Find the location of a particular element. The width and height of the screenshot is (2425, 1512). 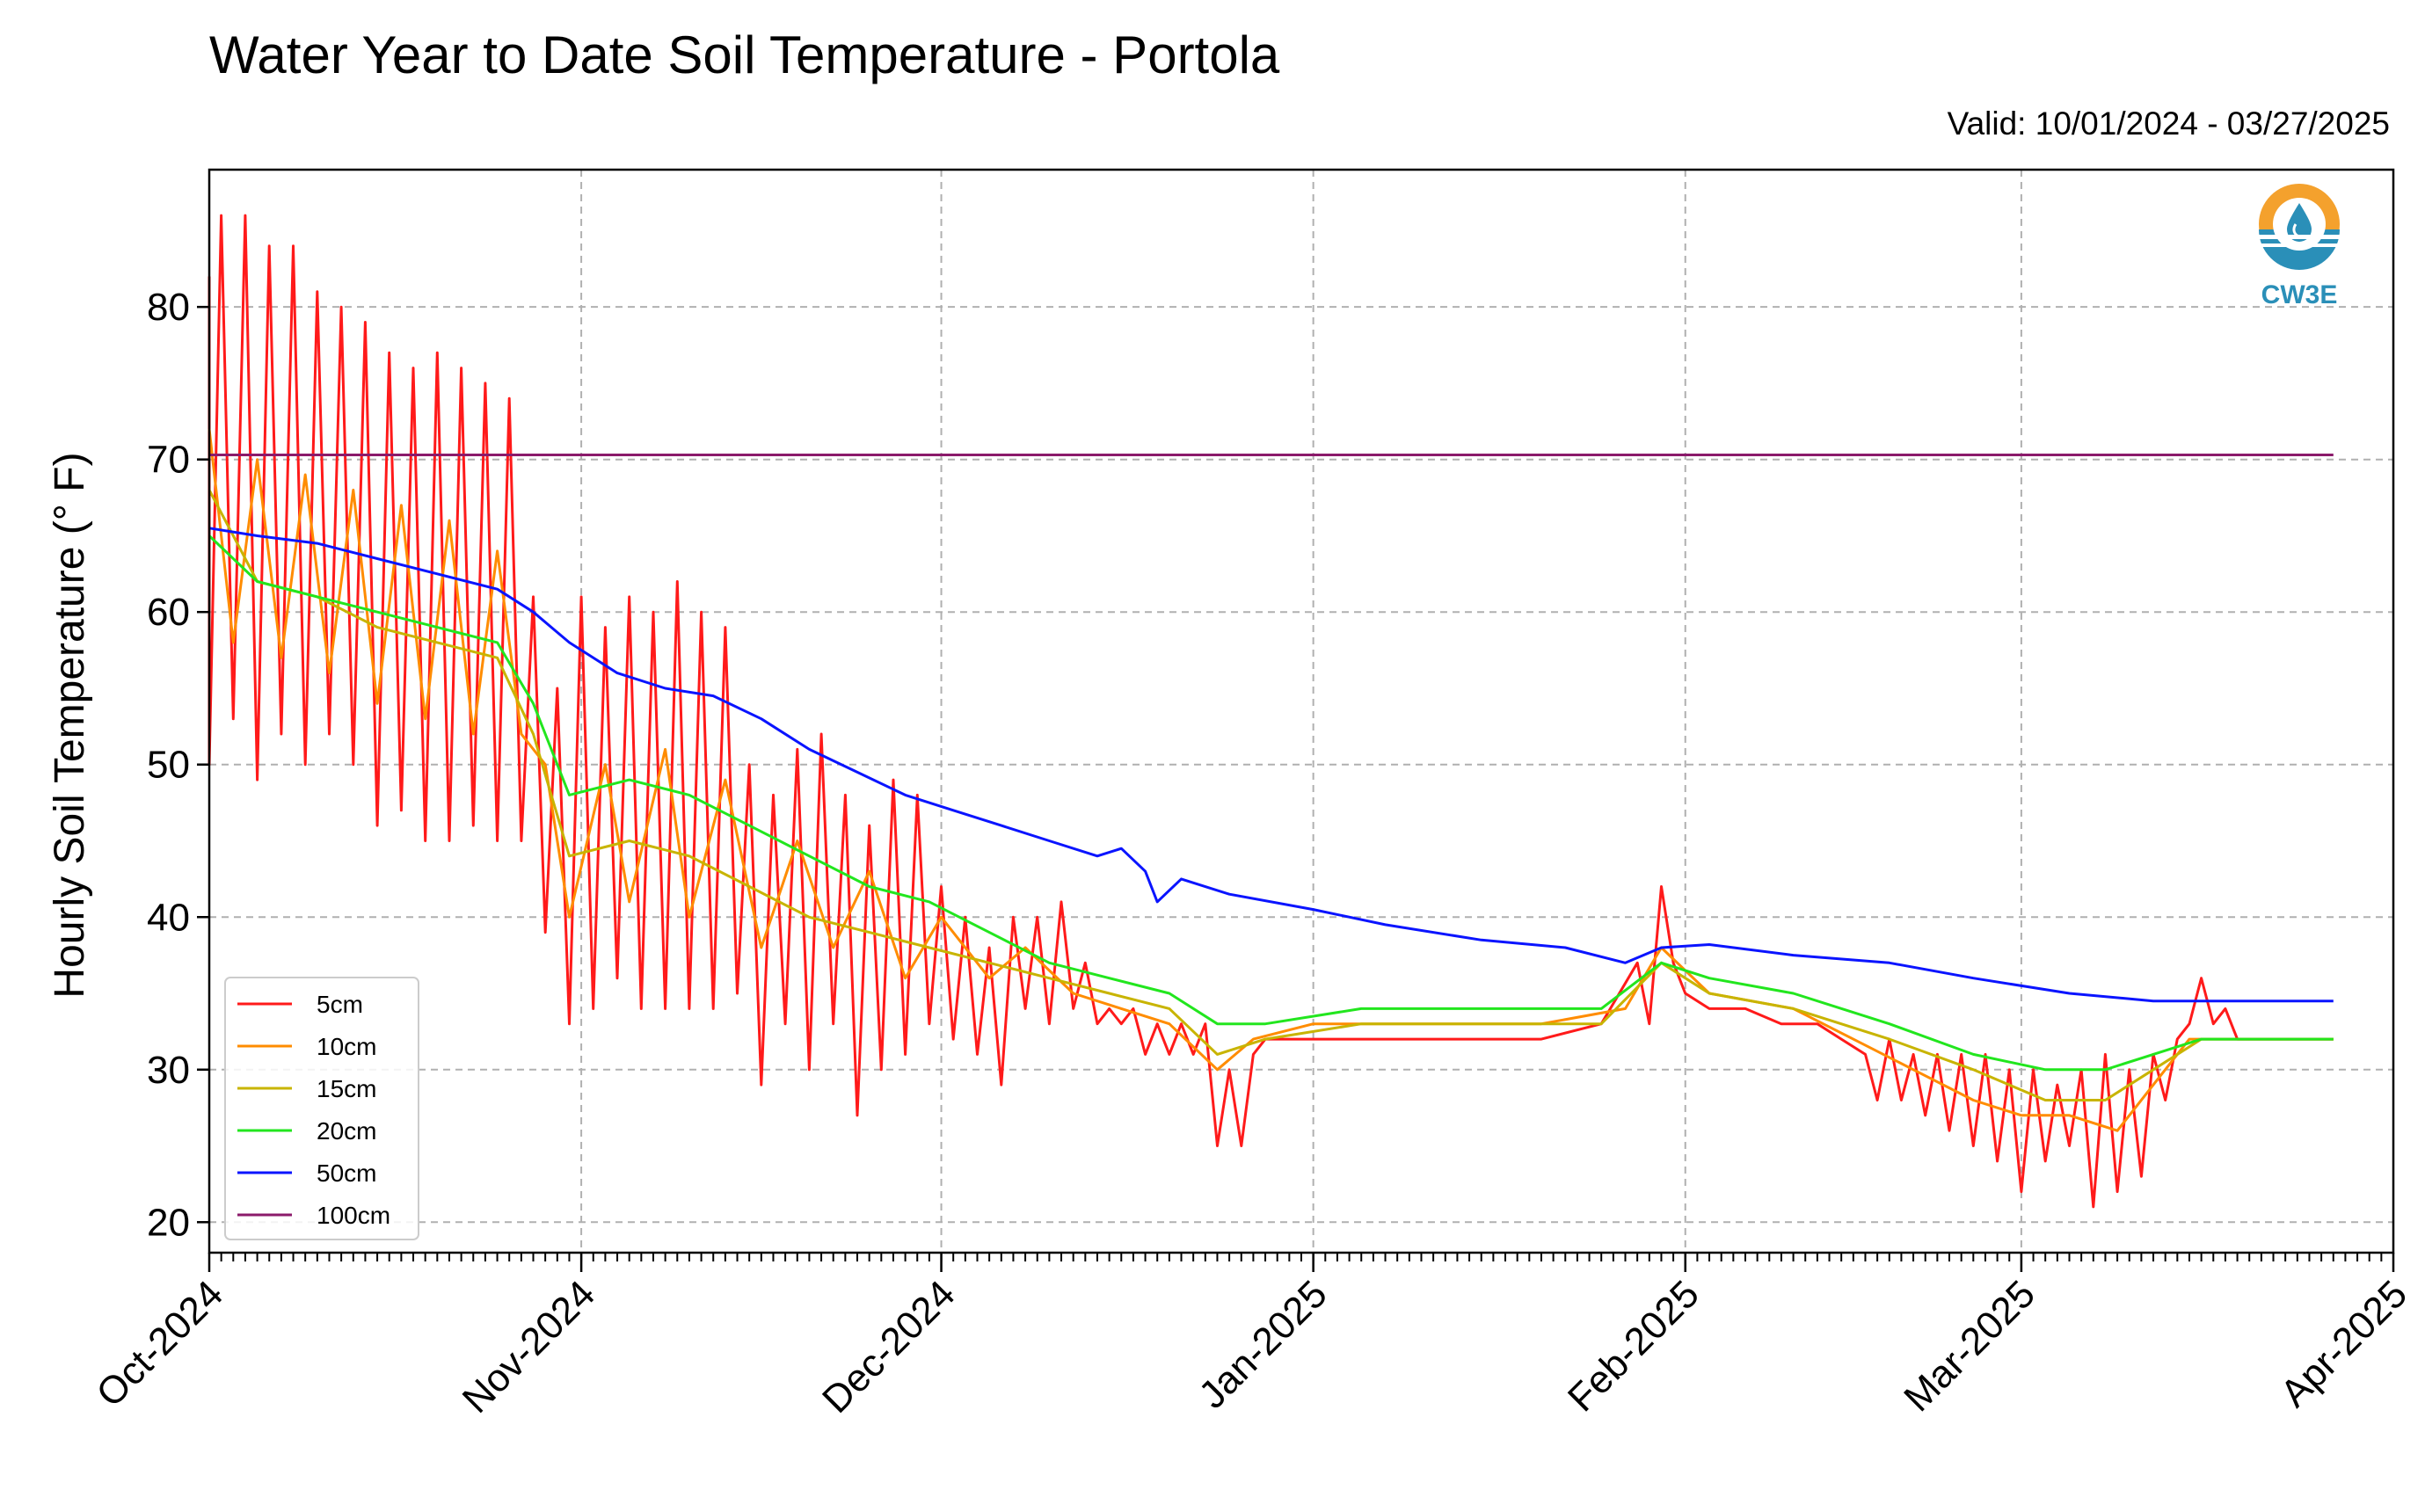

x-tick-label: Apr-2025 is located at coordinates (2343, 1344).